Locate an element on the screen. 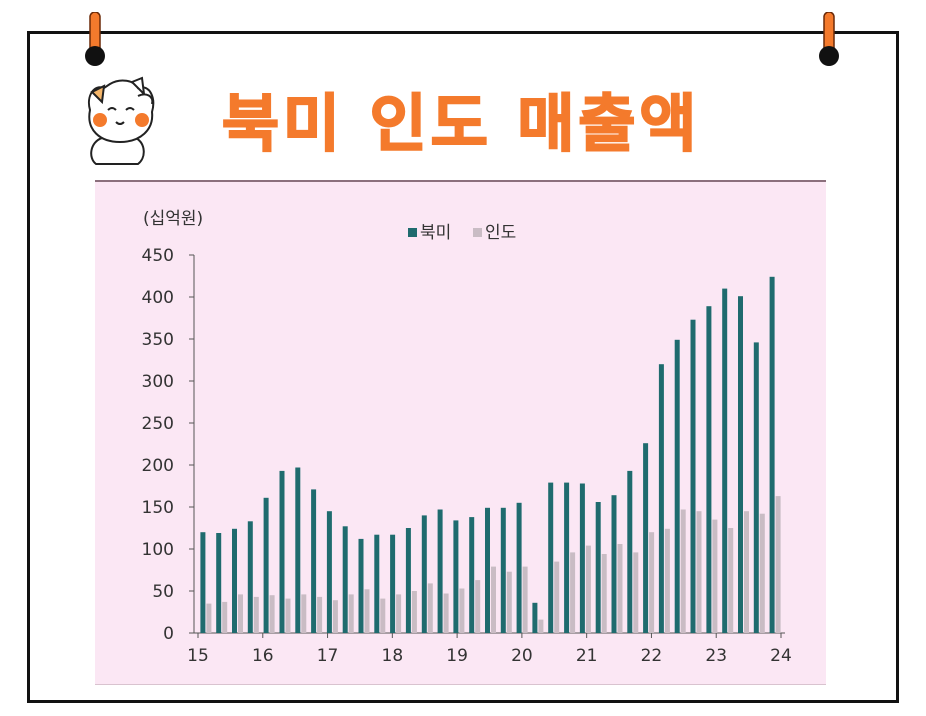 The image size is (926, 716). legend-swatch-north-america is located at coordinates (412, 232).